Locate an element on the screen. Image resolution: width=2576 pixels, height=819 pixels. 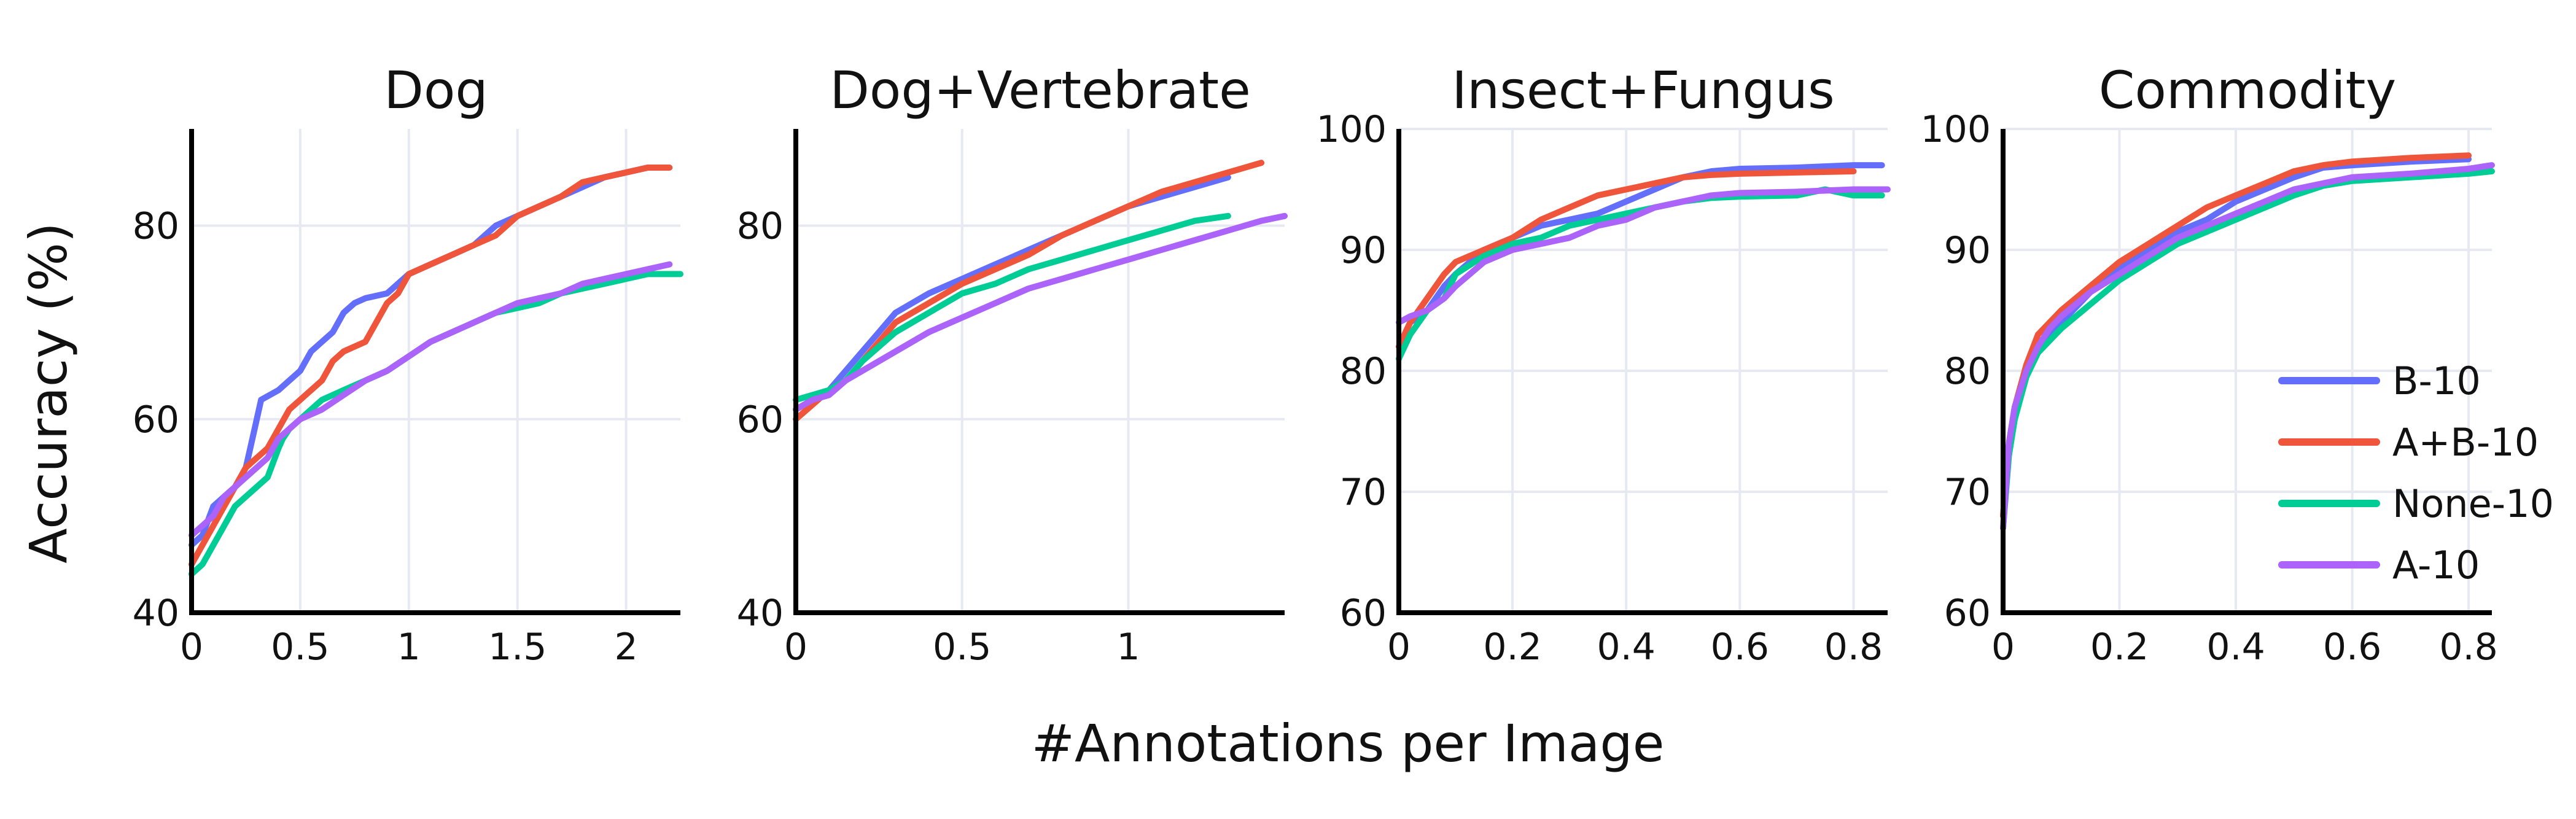
legend-item-a-b-10: A+B-10 is located at coordinates (2408, 442).